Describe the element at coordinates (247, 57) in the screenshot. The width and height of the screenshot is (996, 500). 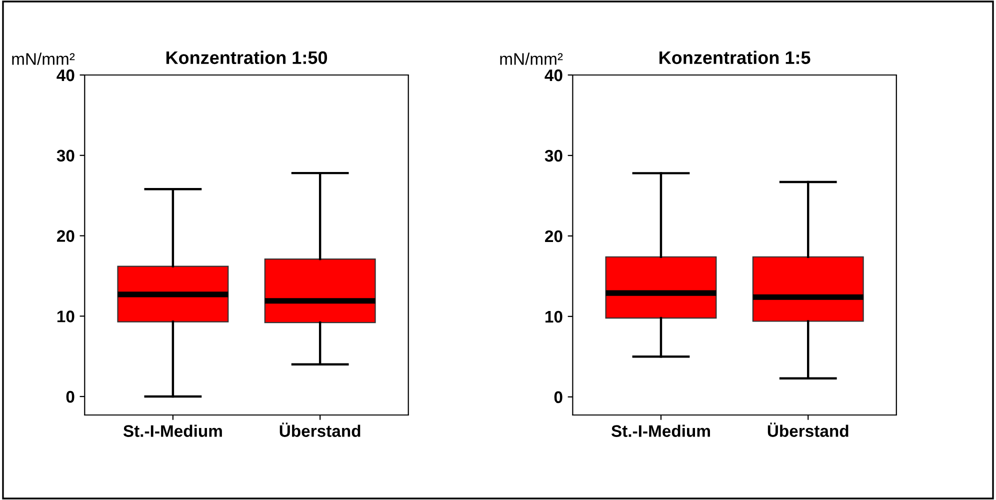
I see `chart-title: Konzentration 1:50` at that location.